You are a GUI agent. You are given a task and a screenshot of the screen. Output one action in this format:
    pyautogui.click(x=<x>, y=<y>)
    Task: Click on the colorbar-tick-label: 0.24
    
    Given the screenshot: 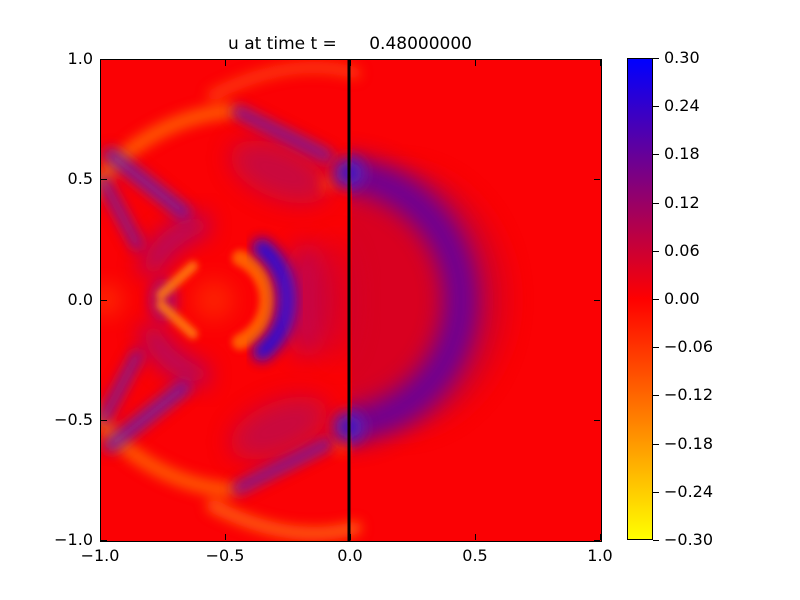 What is the action you would take?
    pyautogui.click(x=682, y=105)
    